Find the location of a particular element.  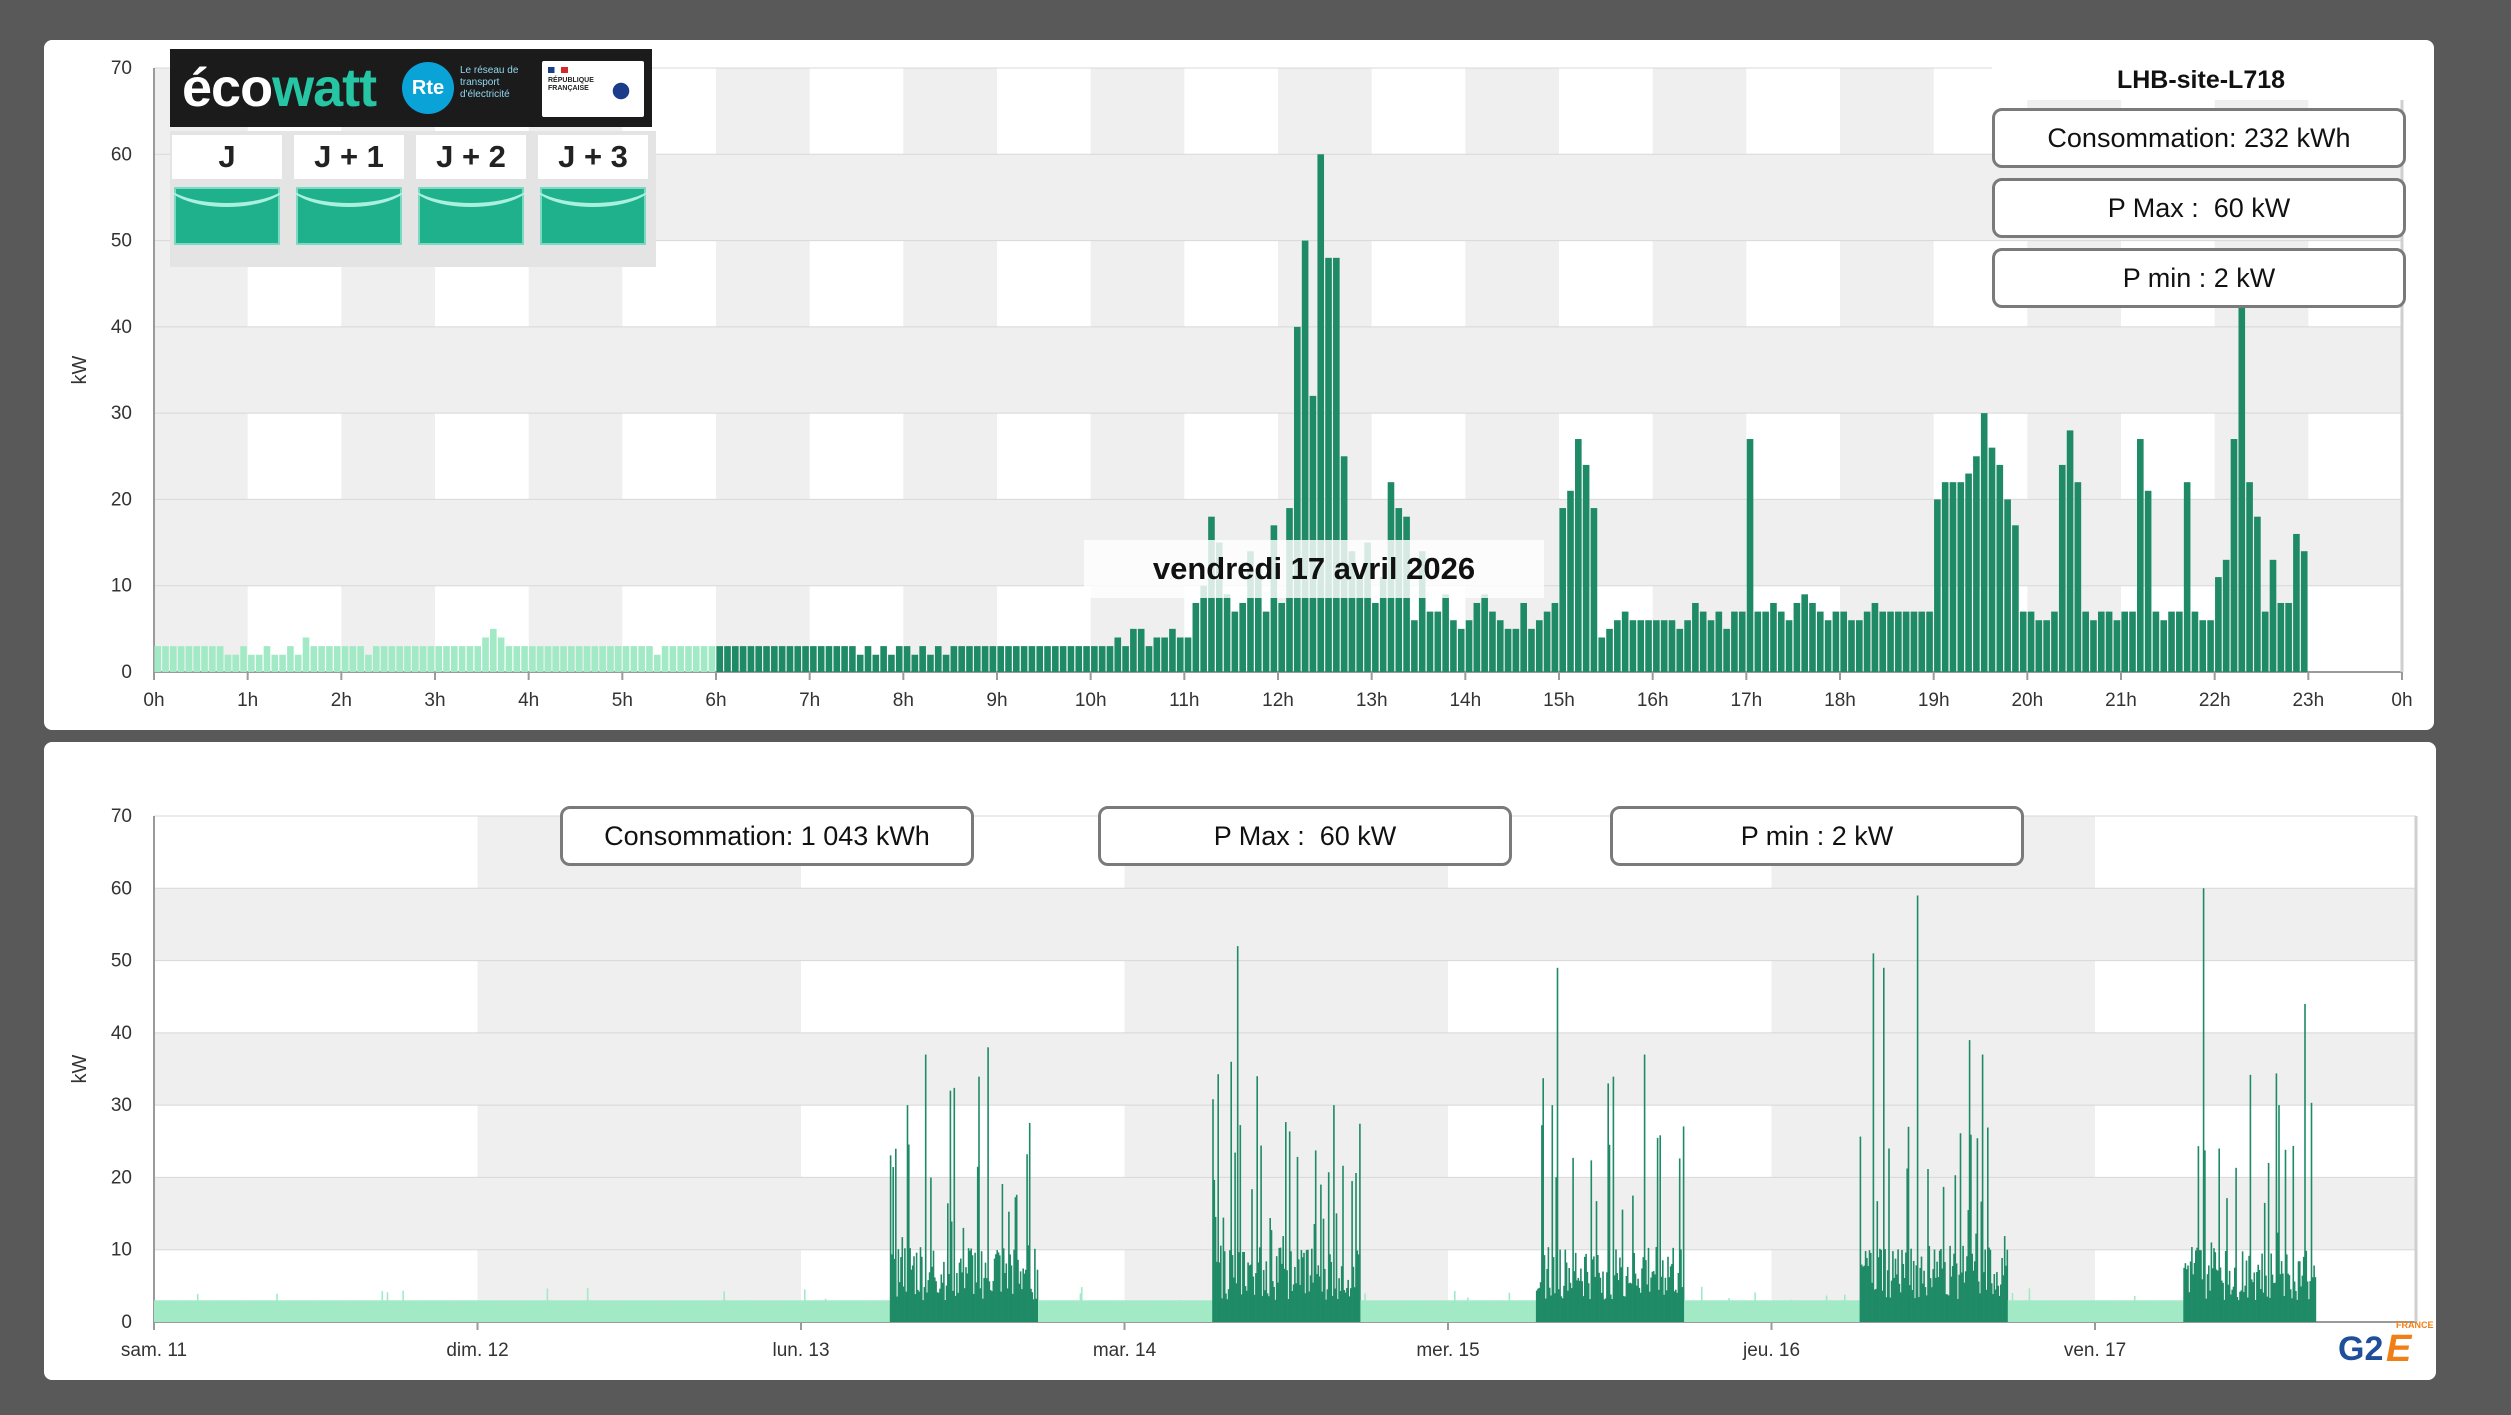

rte-logo: Rte is located at coordinates (428, 88).